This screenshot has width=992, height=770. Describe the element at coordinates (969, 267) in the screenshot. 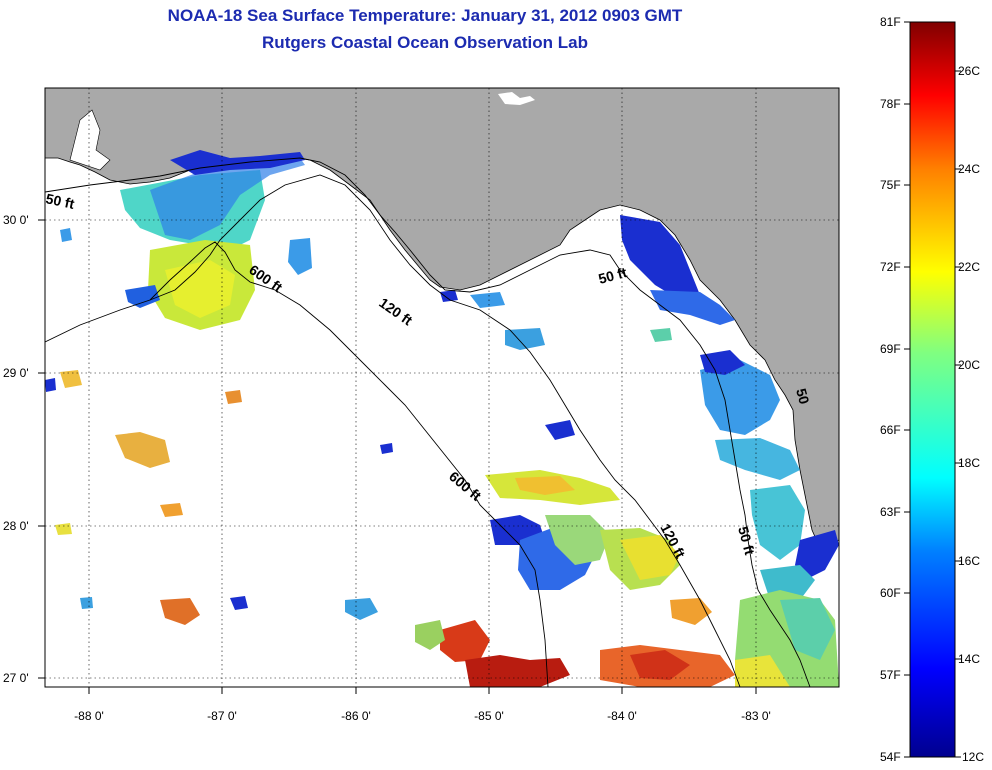

I see `colorbar-c-label: 22C` at that location.